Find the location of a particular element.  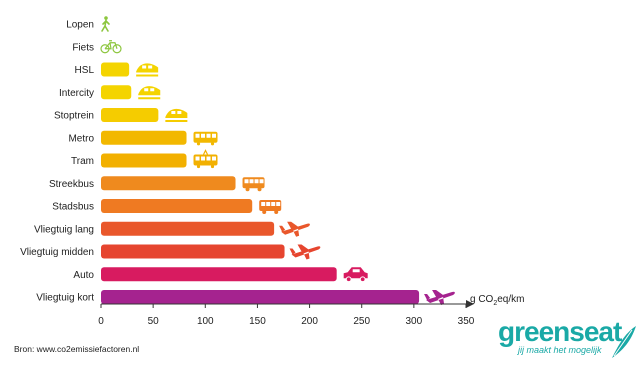

category-label: Lopen is located at coordinates (80, 25).